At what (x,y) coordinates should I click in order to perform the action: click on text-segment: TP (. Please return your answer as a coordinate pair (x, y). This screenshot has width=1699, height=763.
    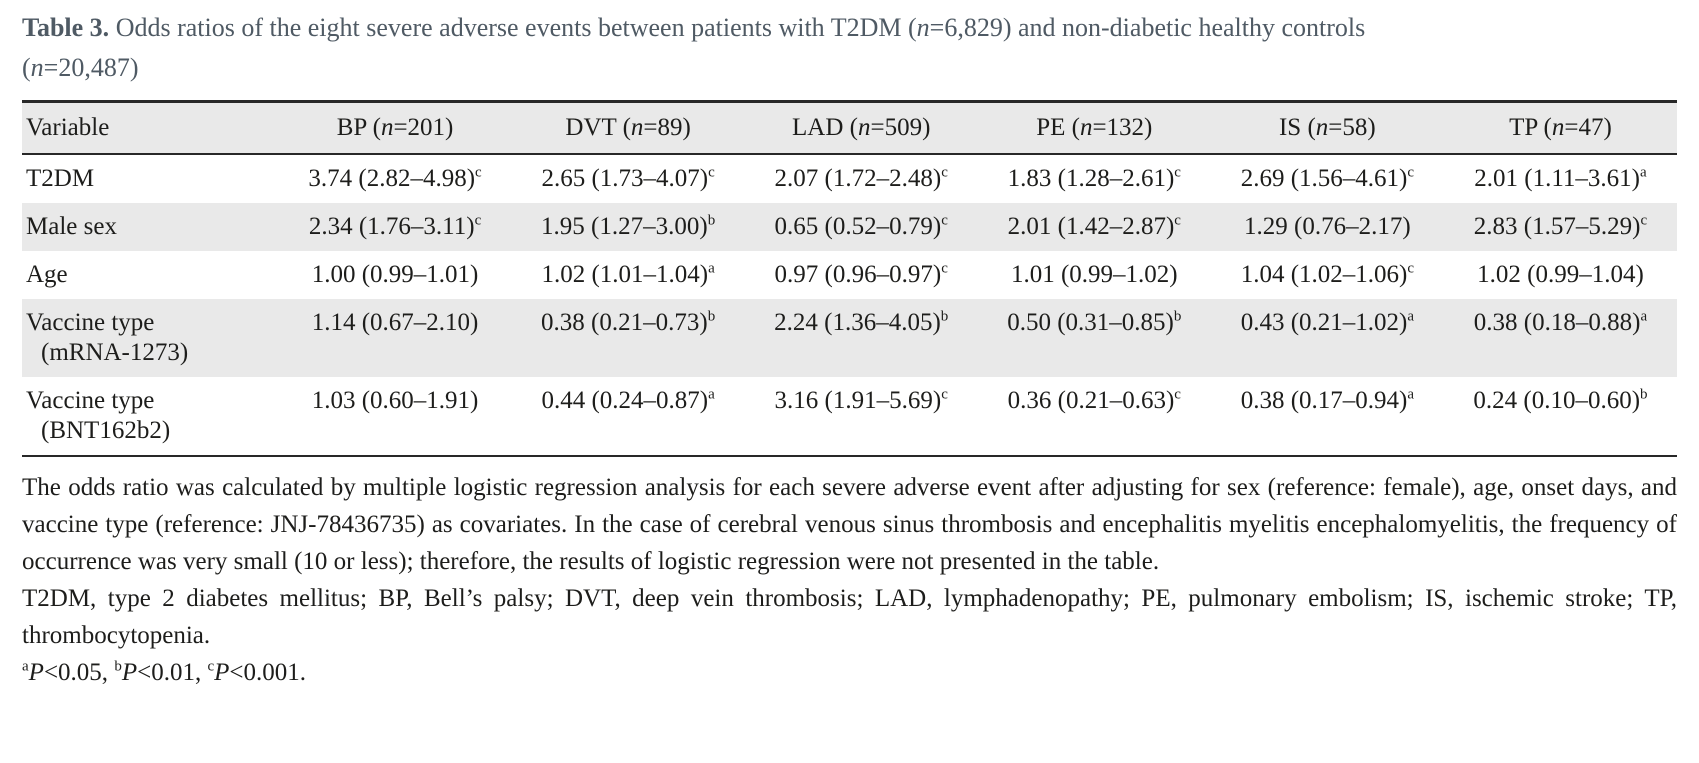
    Looking at the image, I should click on (1530, 127).